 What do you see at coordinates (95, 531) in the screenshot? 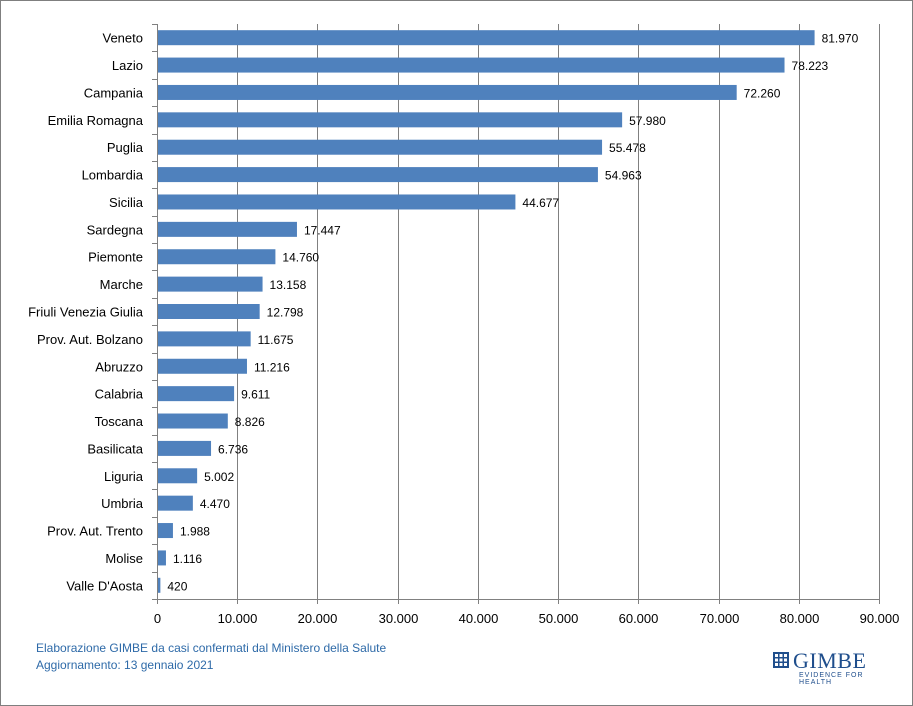
I see `category-label: Prov. Aut. Trento` at bounding box center [95, 531].